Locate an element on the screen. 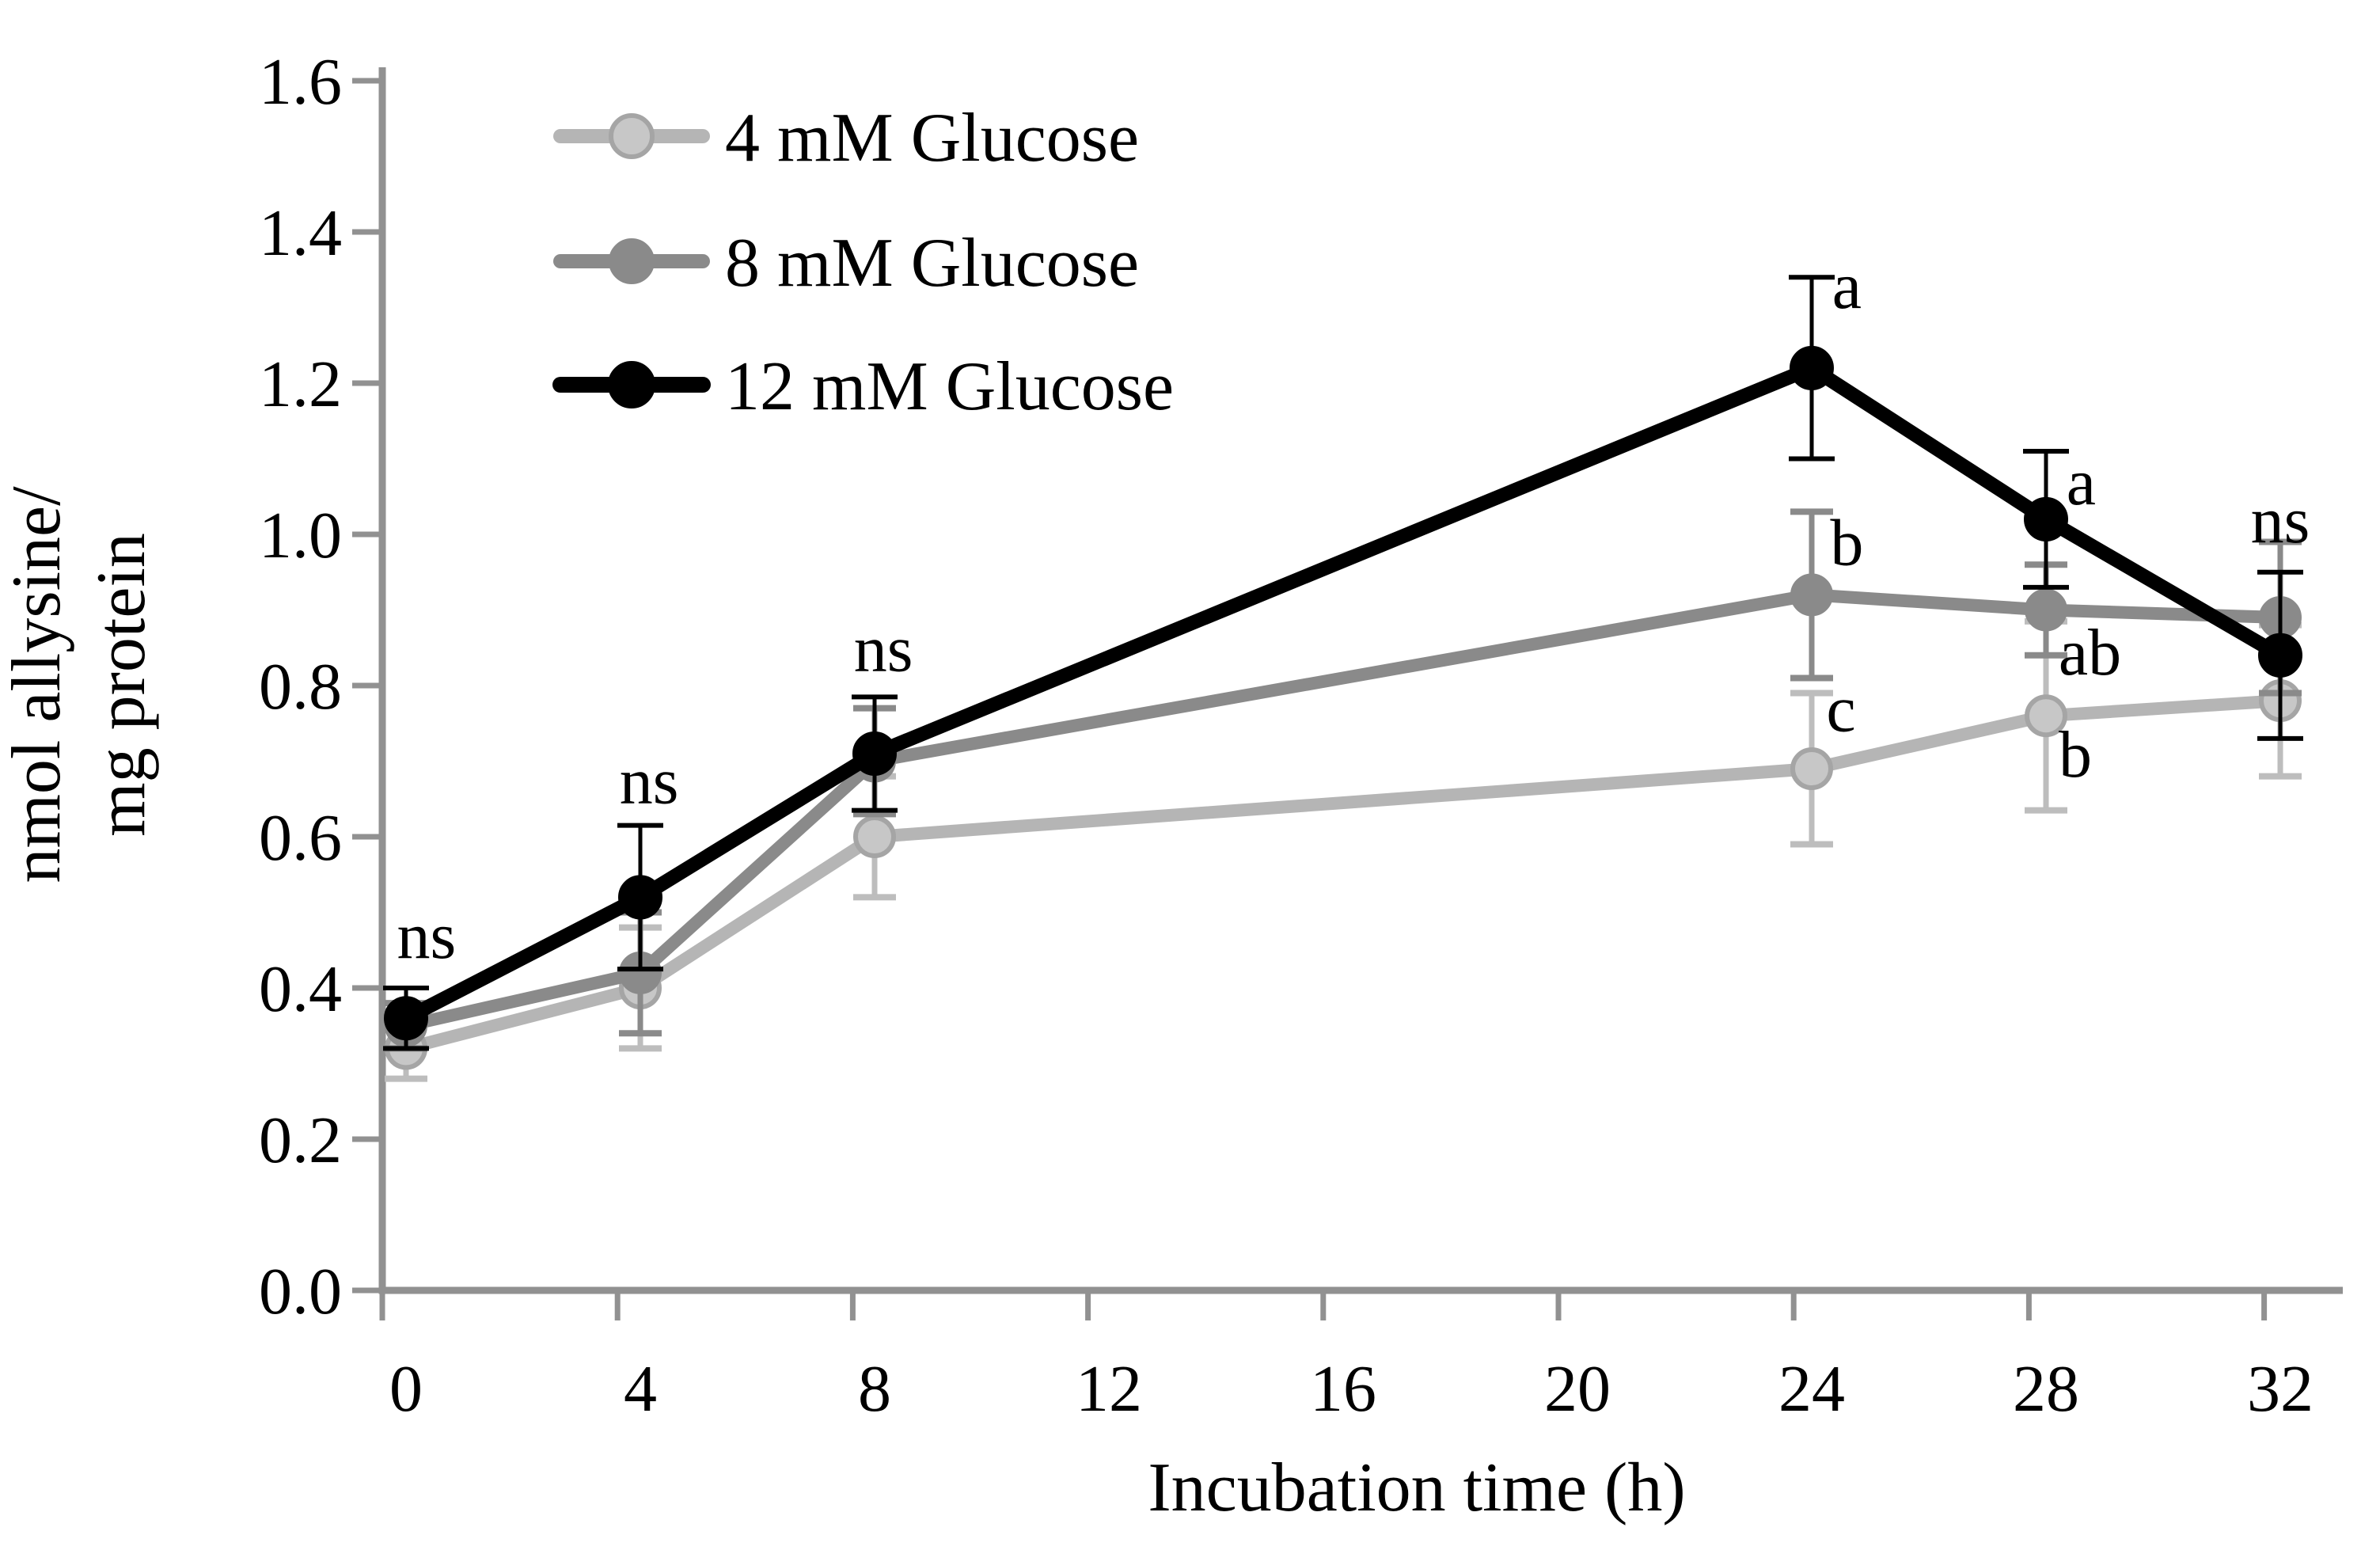 The height and width of the screenshot is (1554, 2380). y-axis-title-line2: mg protein is located at coordinates (122, 685).